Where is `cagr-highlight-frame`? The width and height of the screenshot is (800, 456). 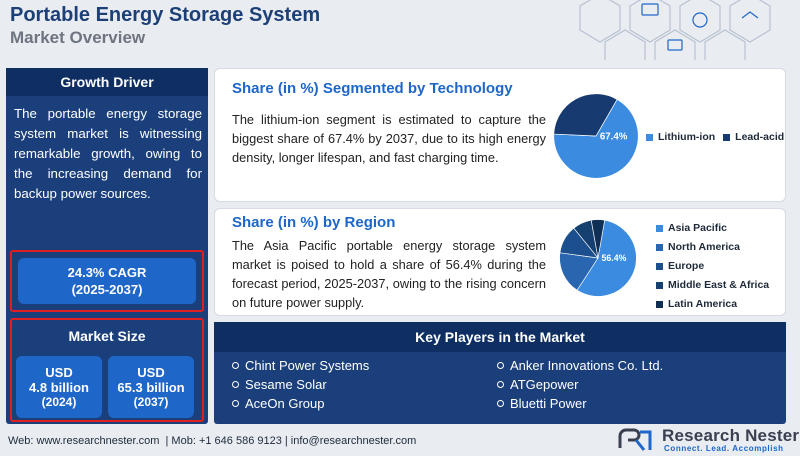 cagr-highlight-frame is located at coordinates (107, 281).